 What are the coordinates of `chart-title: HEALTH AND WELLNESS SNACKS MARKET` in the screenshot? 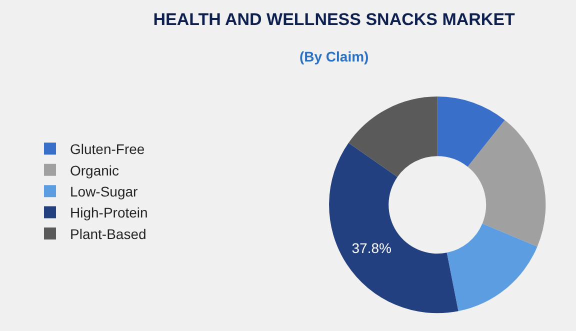 It's located at (334, 20).